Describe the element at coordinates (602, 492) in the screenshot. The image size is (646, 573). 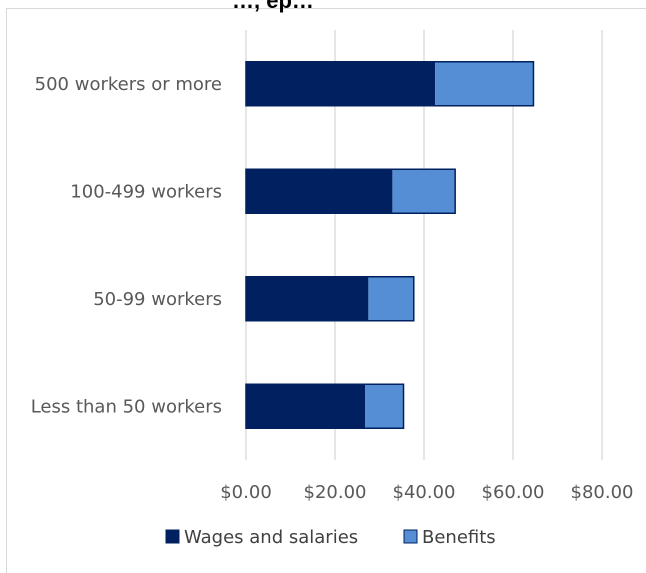
I see `x-tick-label: $80.00` at that location.